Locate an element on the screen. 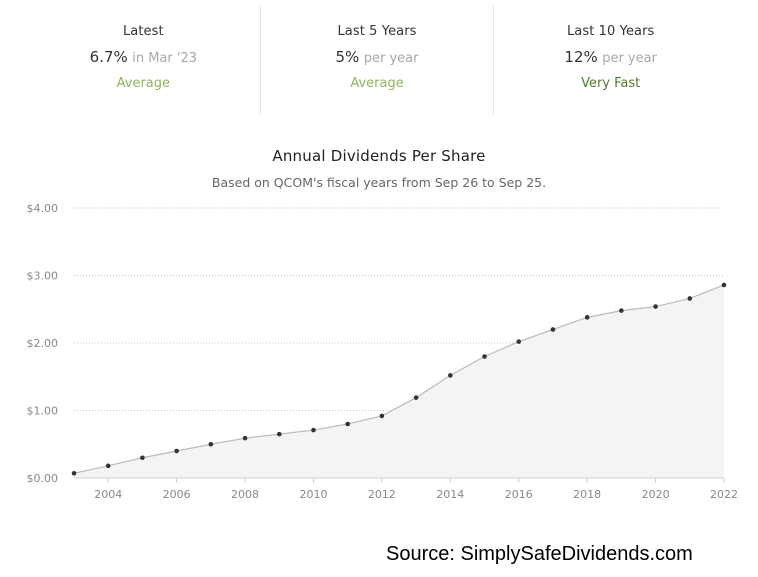 This screenshot has height=577, width=758. stat-label: Last 5 Years is located at coordinates (377, 31).